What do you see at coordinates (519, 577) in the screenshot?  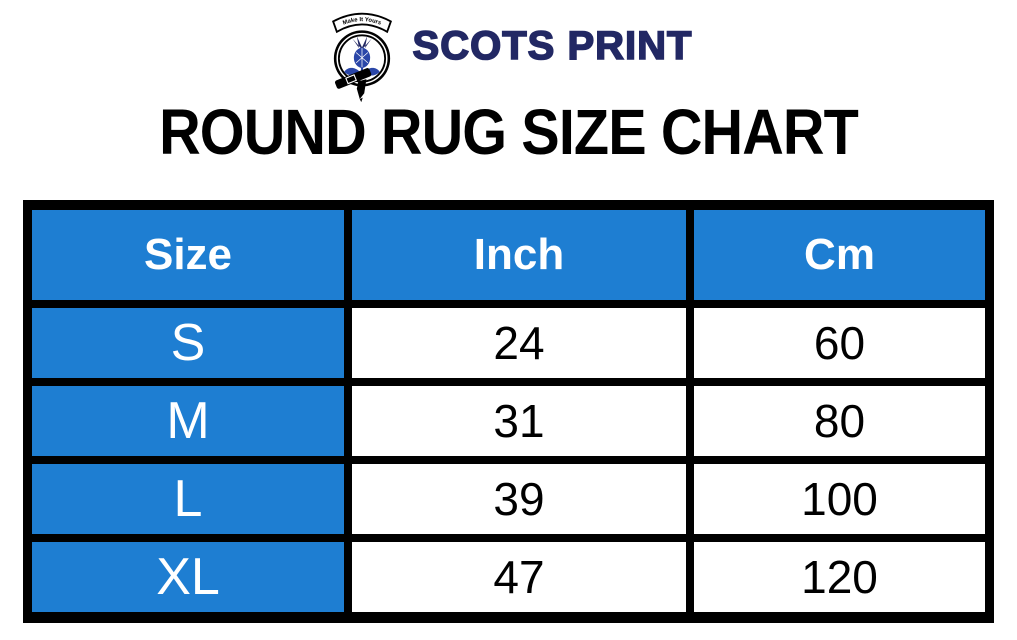 I see `row-xl-inch-cell: 47` at bounding box center [519, 577].